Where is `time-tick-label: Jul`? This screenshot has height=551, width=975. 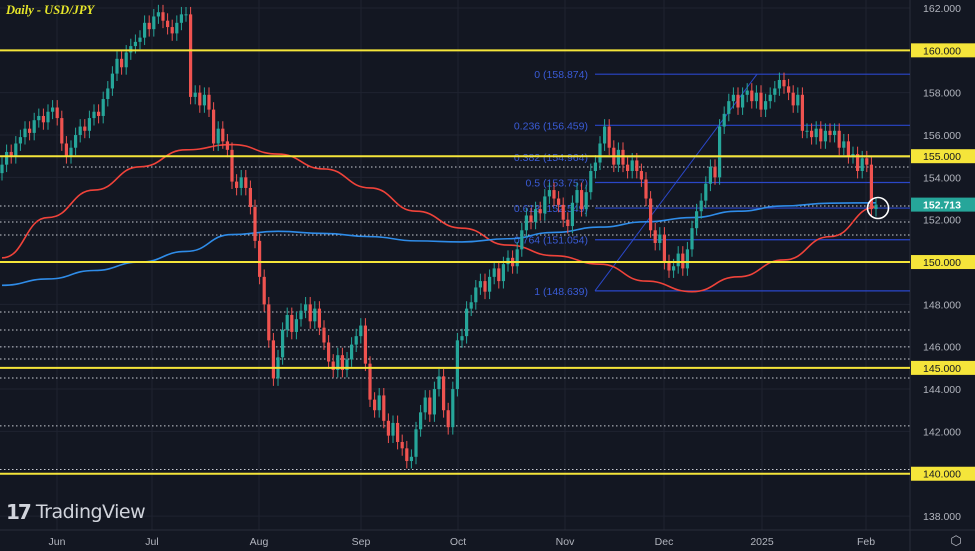
time-tick-label: Jul is located at coordinates (152, 542).